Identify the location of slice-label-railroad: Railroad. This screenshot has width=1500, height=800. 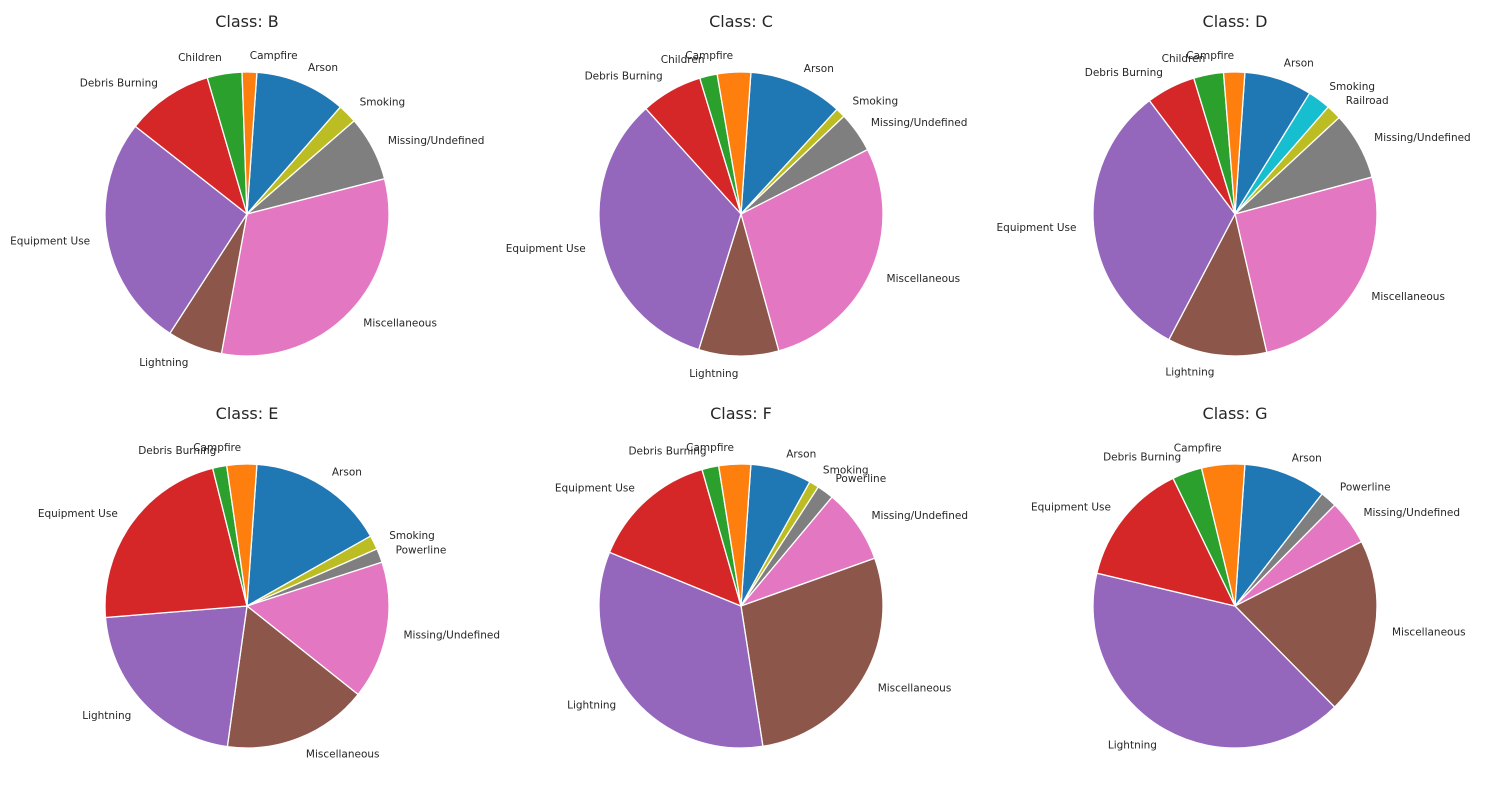
(1367, 101).